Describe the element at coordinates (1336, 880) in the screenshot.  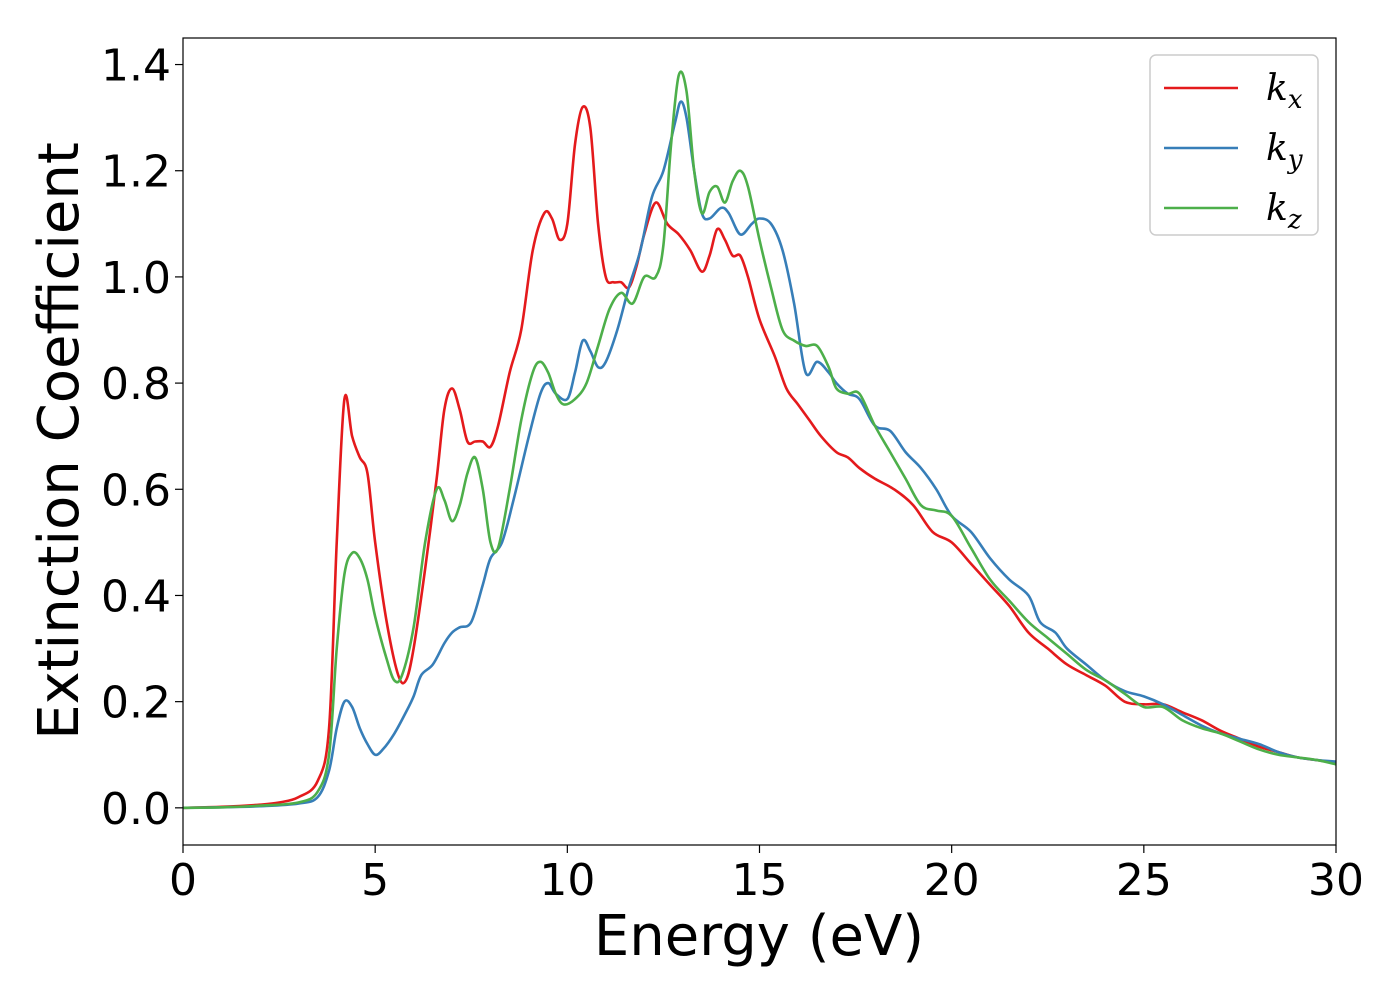
I see `x-tick-label: 30` at that location.